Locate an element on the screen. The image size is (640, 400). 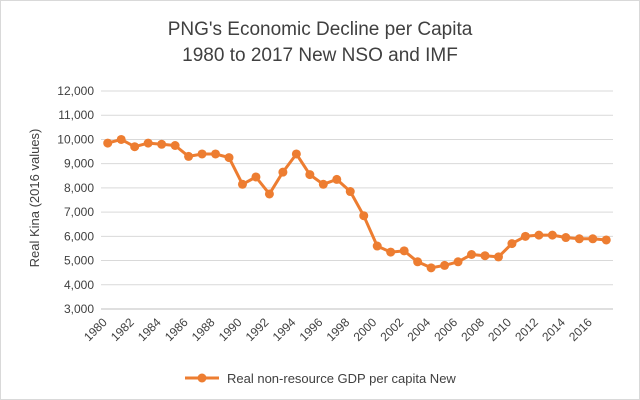
y-tick-label: 10,000 is located at coordinates (75, 139).